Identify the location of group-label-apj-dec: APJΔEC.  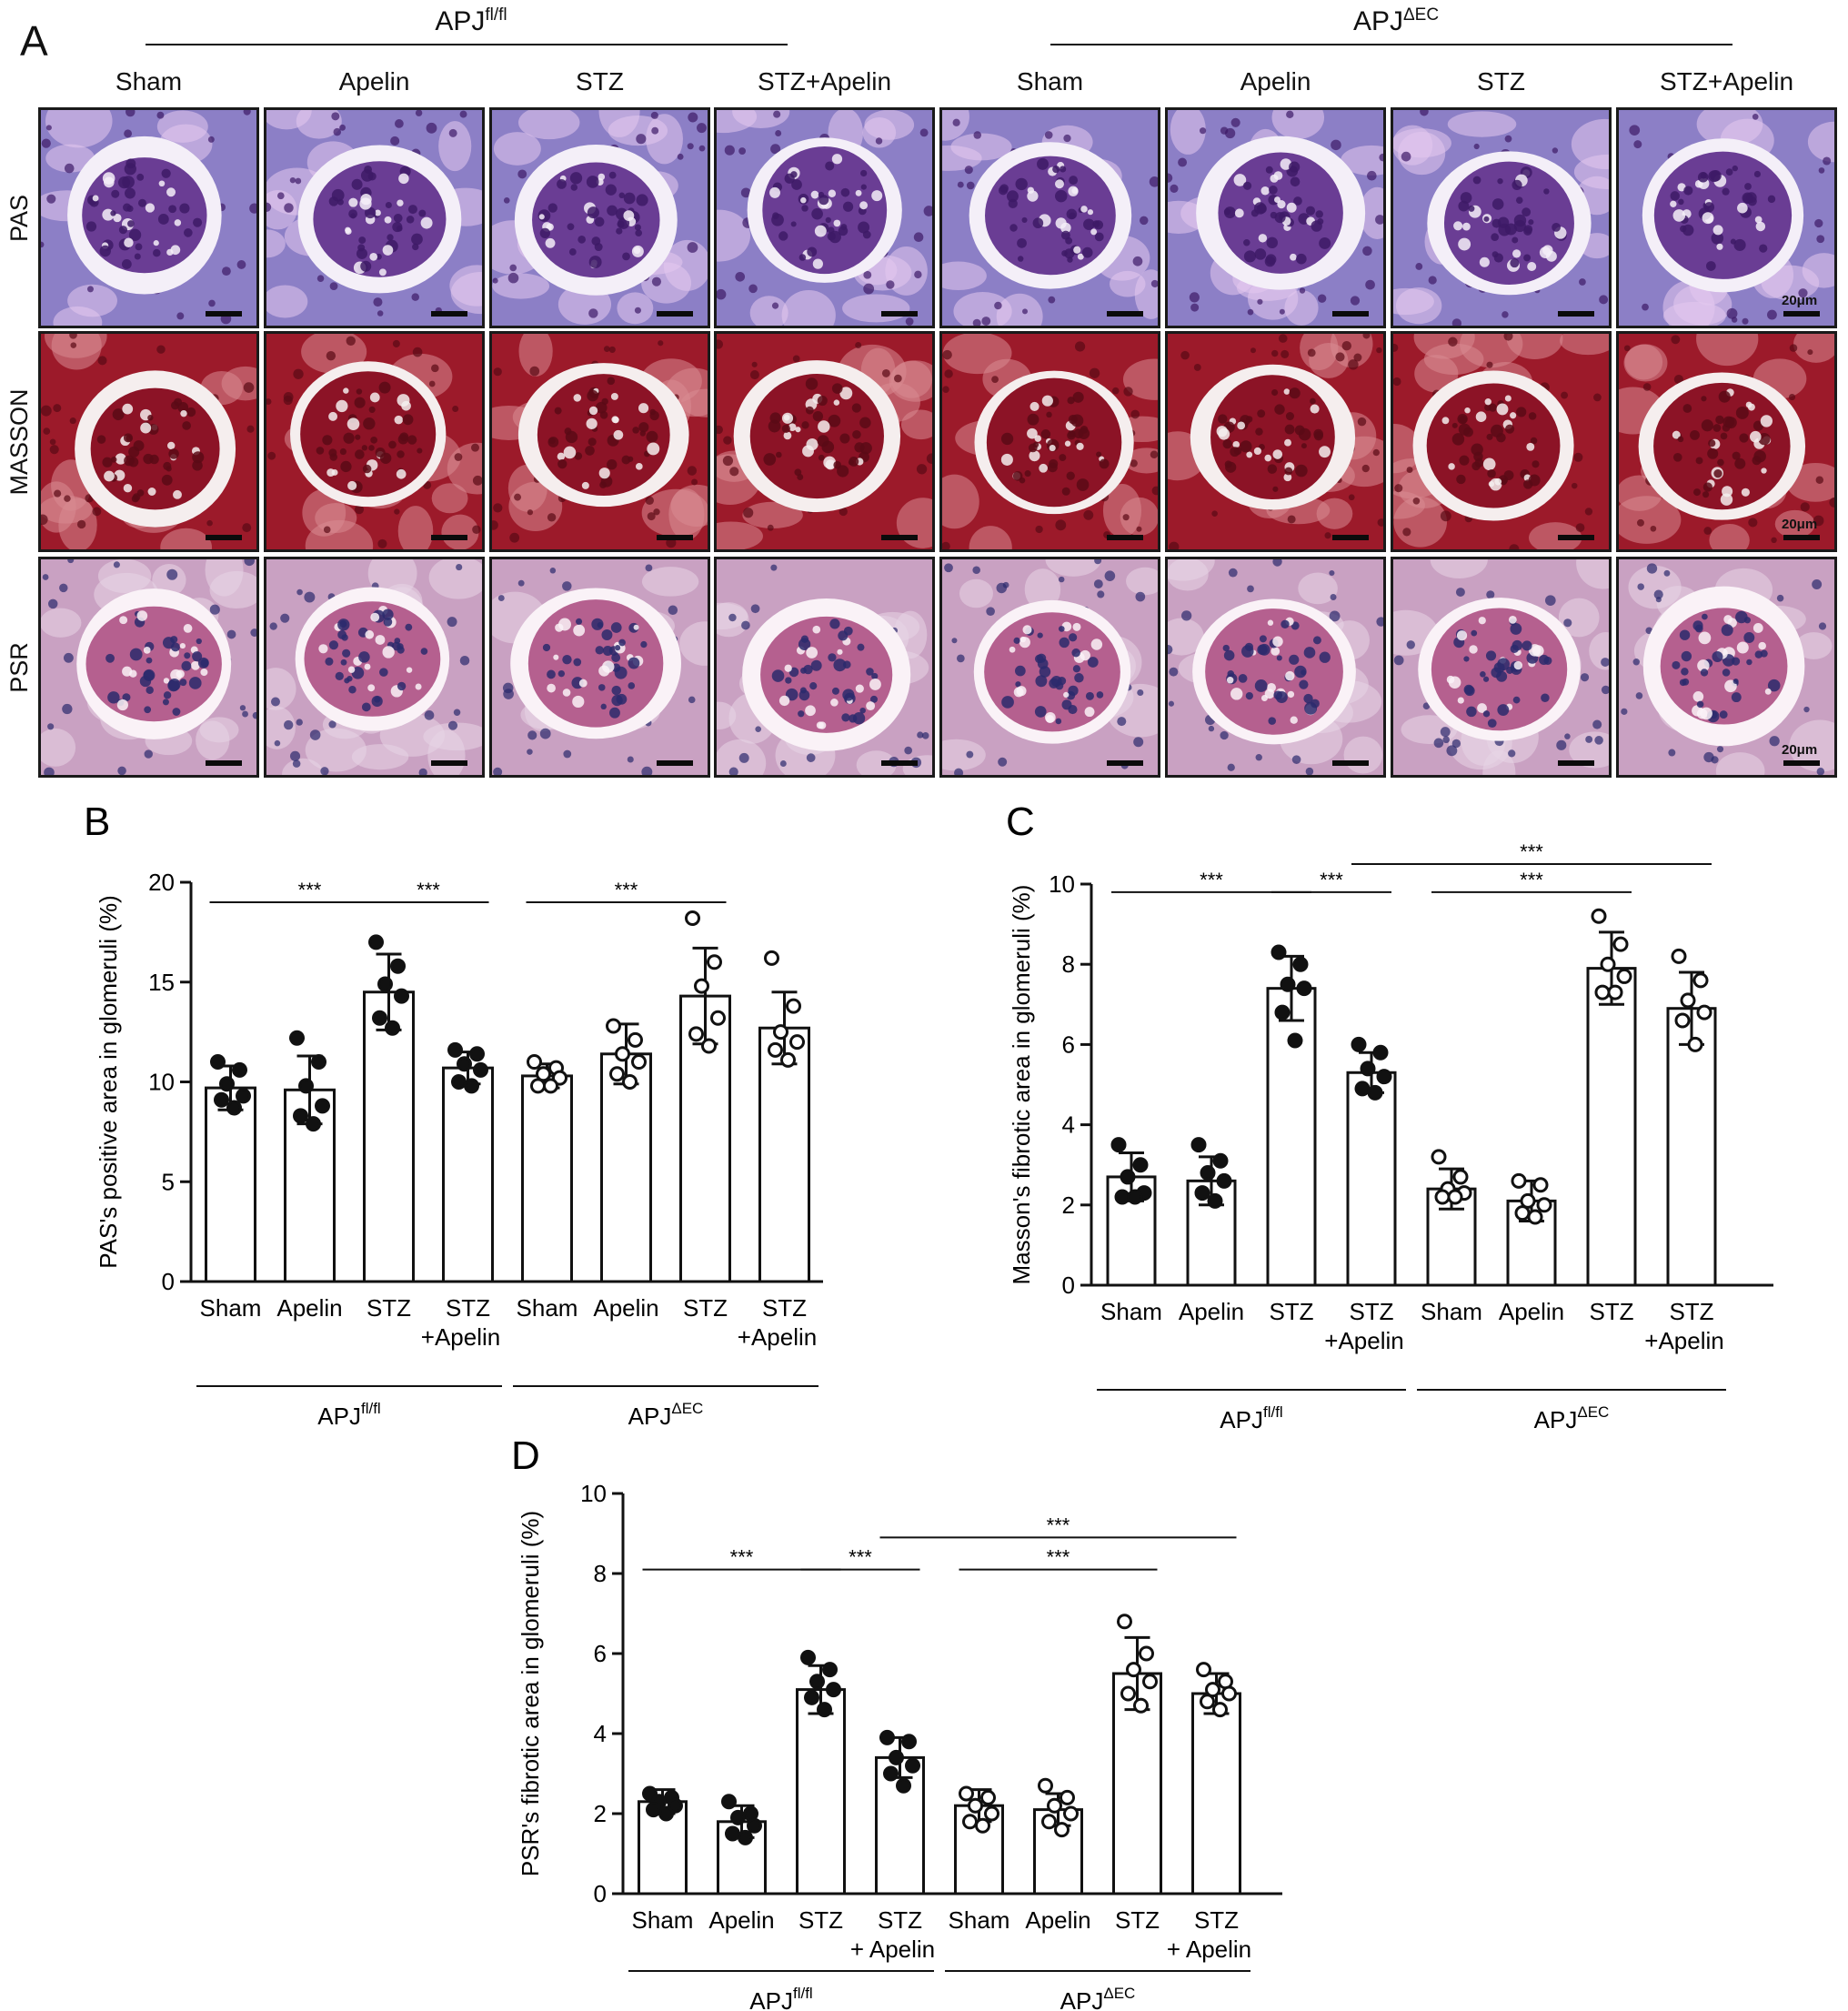
(1396, 21).